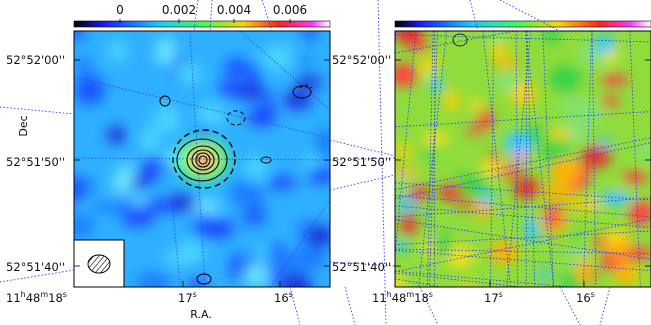 This screenshot has width=651, height=325. What do you see at coordinates (23, 125) in the screenshot?
I see `dec-label: Dec` at bounding box center [23, 125].